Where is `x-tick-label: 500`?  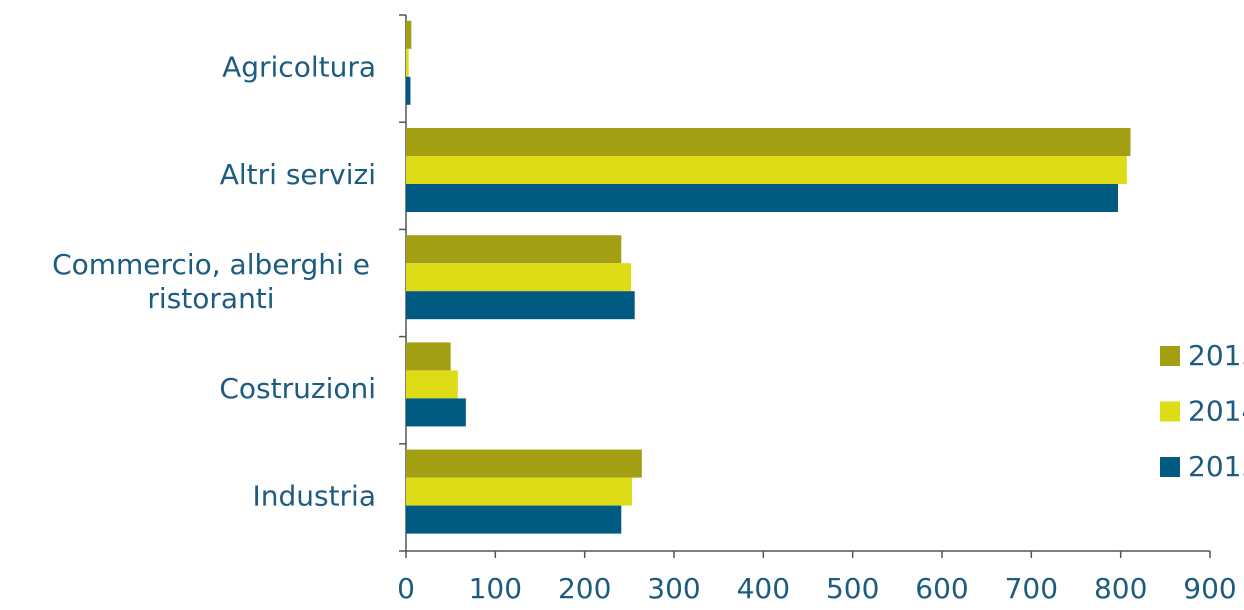 x-tick-label: 500 is located at coordinates (852, 588).